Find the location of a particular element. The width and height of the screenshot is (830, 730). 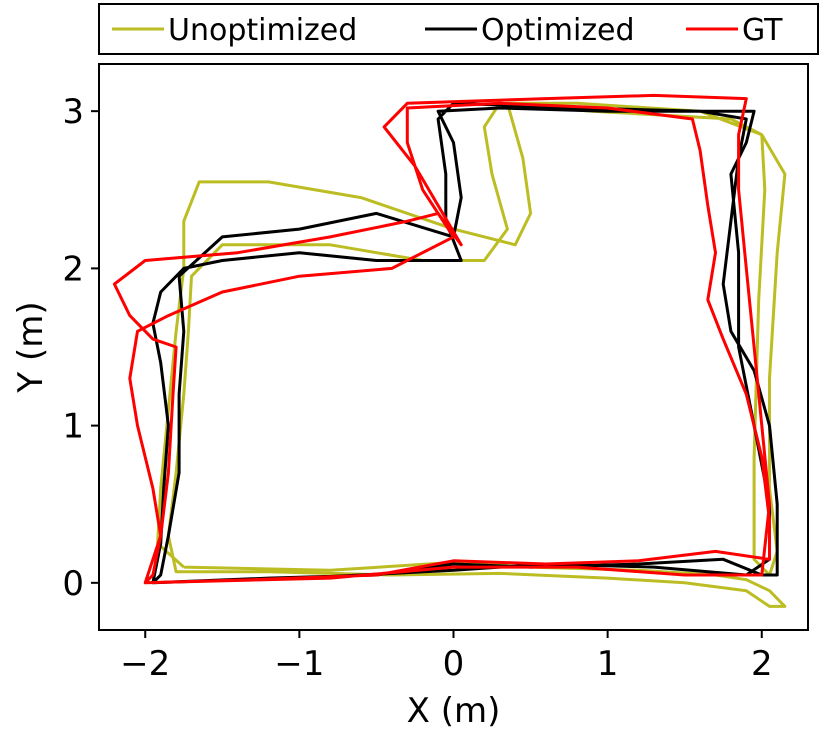

legend: Unoptimized Optimized GT is located at coordinates (458, 29).